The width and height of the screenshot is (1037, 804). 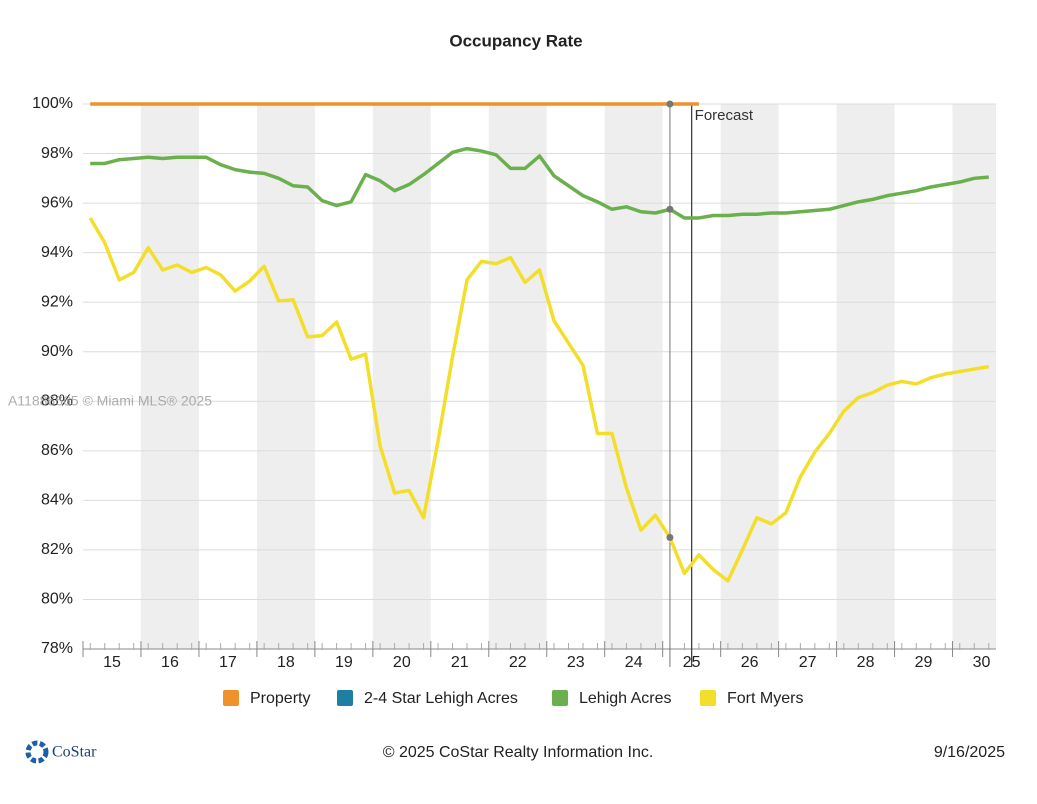 What do you see at coordinates (924, 662) in the screenshot?
I see `x-tick-label: 29` at bounding box center [924, 662].